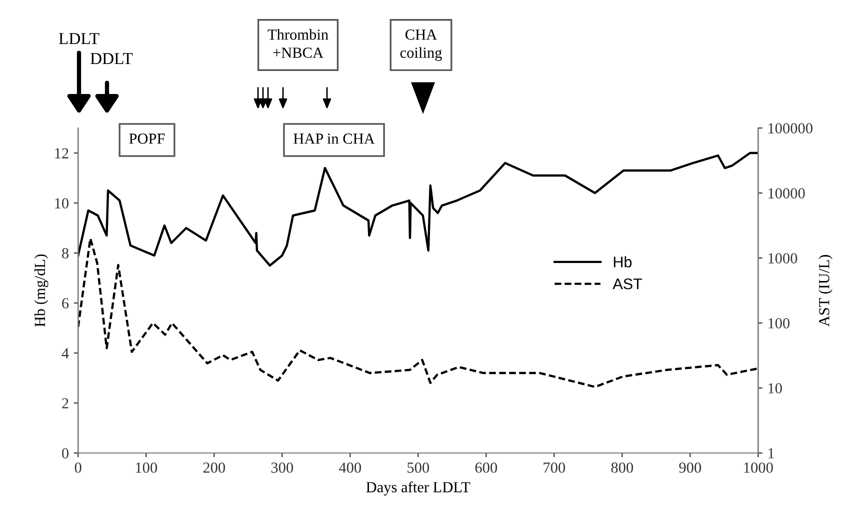  I want to click on y2-tick-label: 10000, so click(786, 193).